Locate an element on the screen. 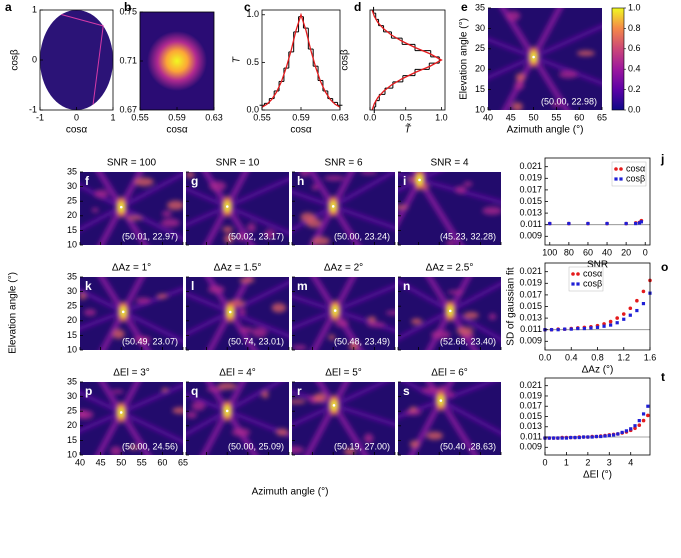 Image resolution: width=681 pixels, height=558 pixels. y-tick-label: 0.011 is located at coordinates (531, 224).